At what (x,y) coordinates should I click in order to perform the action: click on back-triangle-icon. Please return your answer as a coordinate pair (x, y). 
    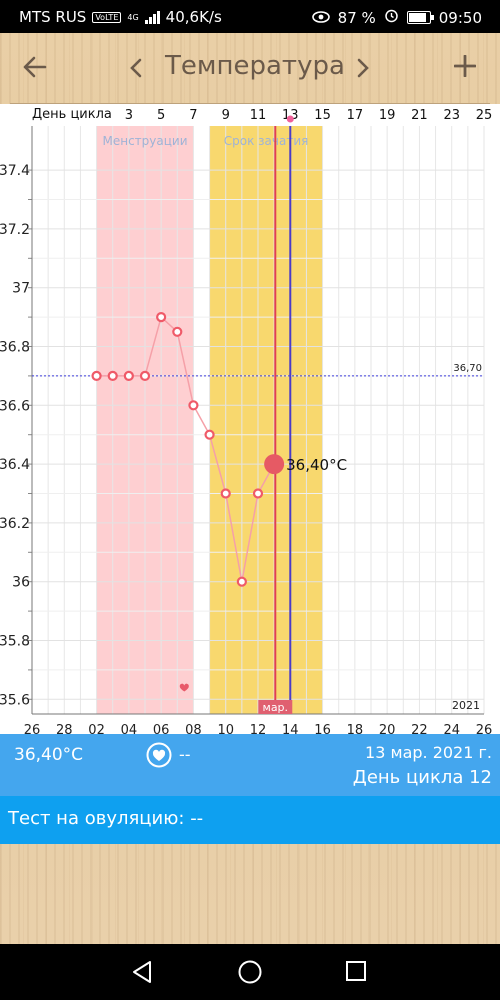
    Looking at the image, I should click on (142, 974).